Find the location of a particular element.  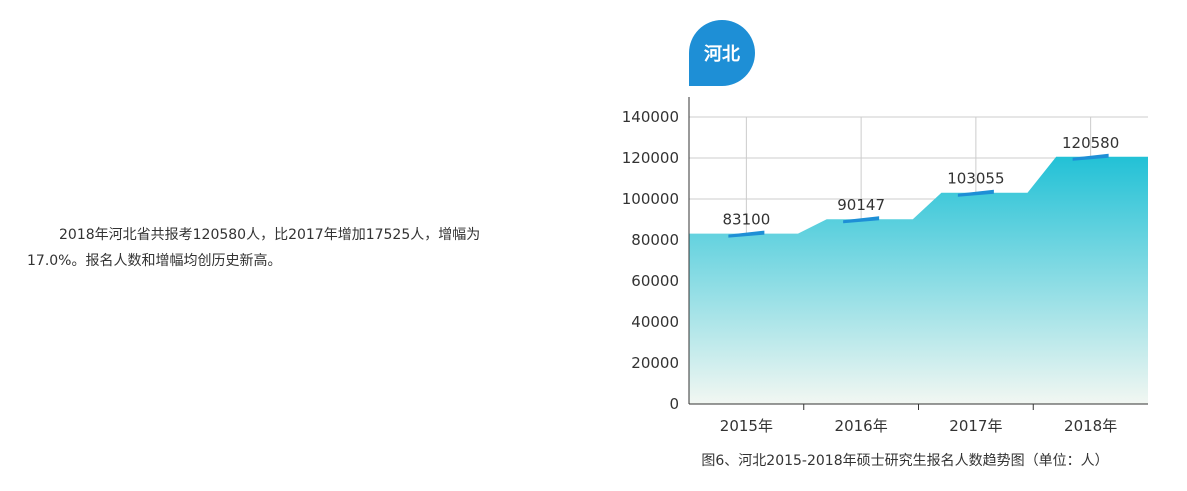

x-tick-label: 2018年 is located at coordinates (1090, 426).